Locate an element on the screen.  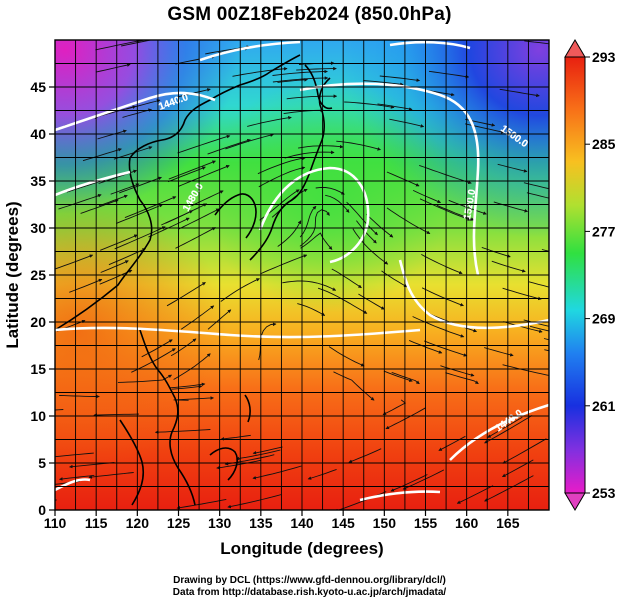
x-tick-label: 110 is located at coordinates (55, 523).